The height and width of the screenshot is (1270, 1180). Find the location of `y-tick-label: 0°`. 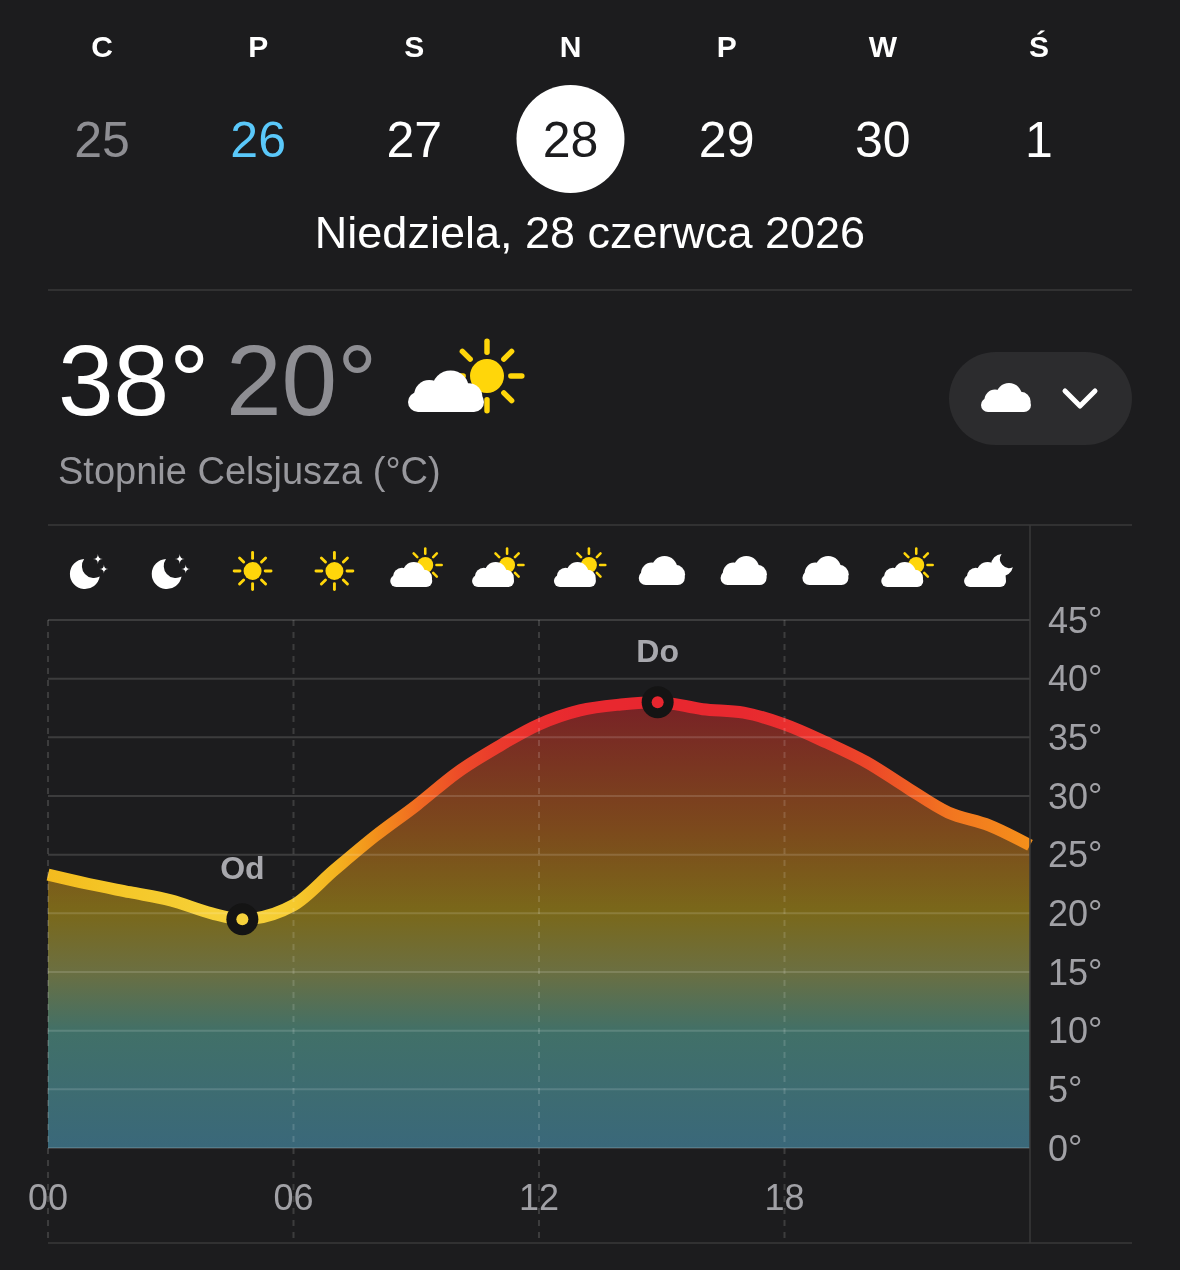

y-tick-label: 0° is located at coordinates (1065, 1148).